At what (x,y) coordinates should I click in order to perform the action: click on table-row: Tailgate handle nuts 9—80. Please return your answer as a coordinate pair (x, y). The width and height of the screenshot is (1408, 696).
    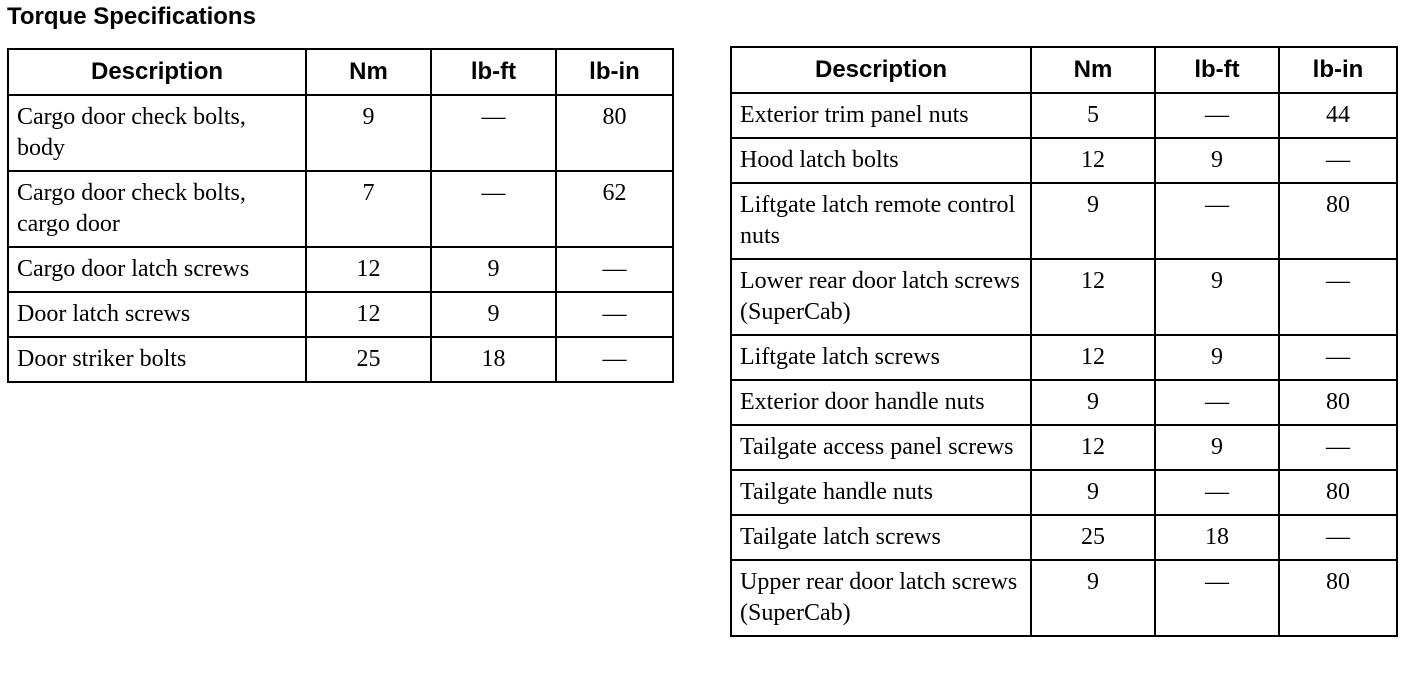
    Looking at the image, I should click on (1064, 492).